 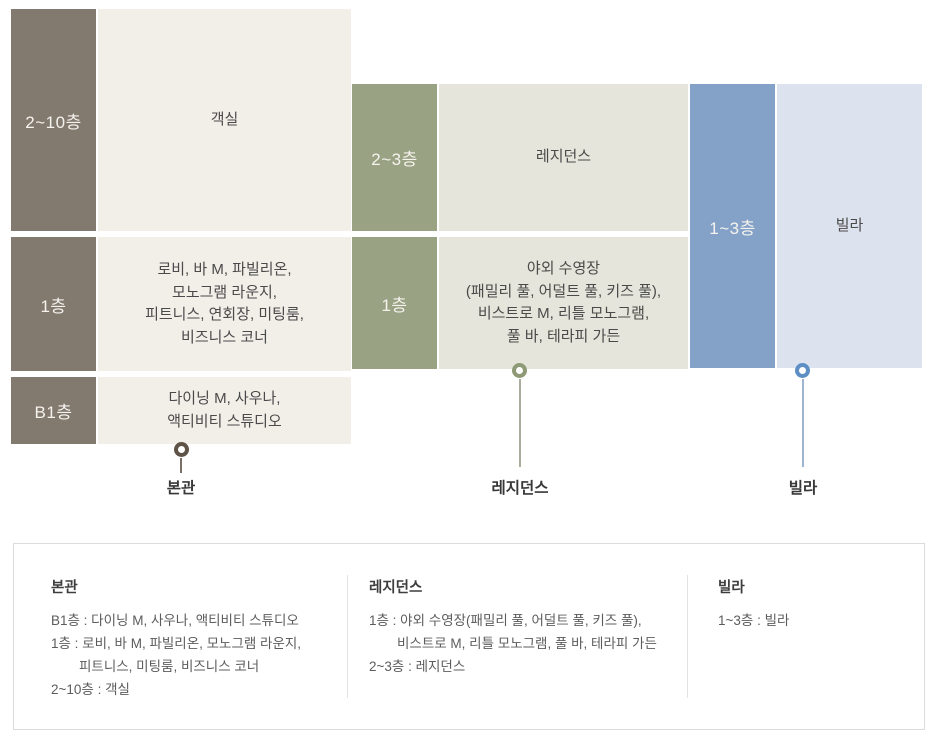 I want to click on residence-floor-label-2-3: 2~3층, so click(x=394, y=157).